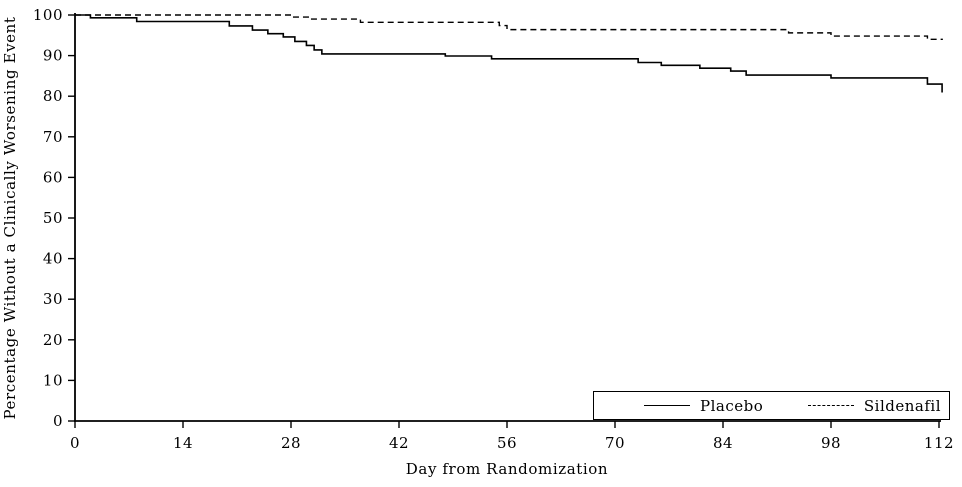 The width and height of the screenshot is (962, 487). What do you see at coordinates (399, 443) in the screenshot?
I see `x-tick-label: 42` at bounding box center [399, 443].